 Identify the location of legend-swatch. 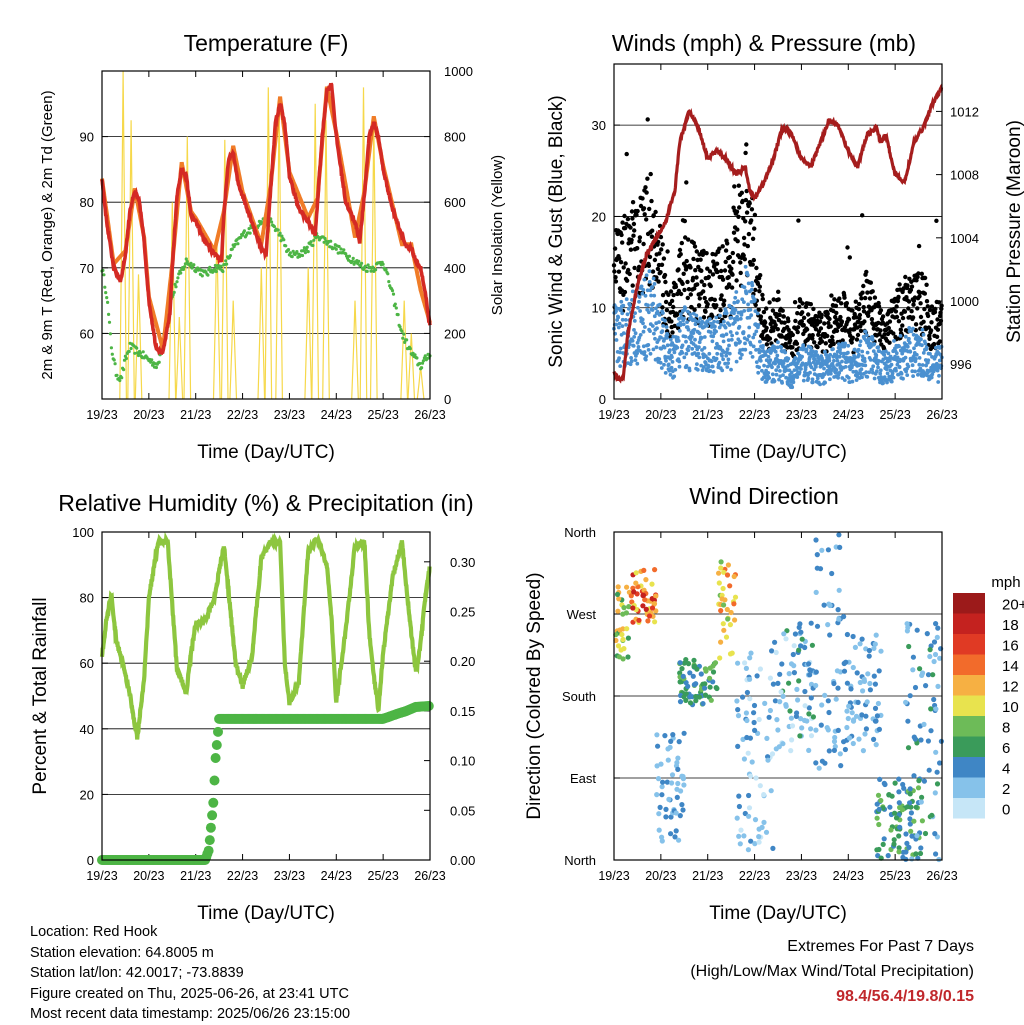
(969, 808).